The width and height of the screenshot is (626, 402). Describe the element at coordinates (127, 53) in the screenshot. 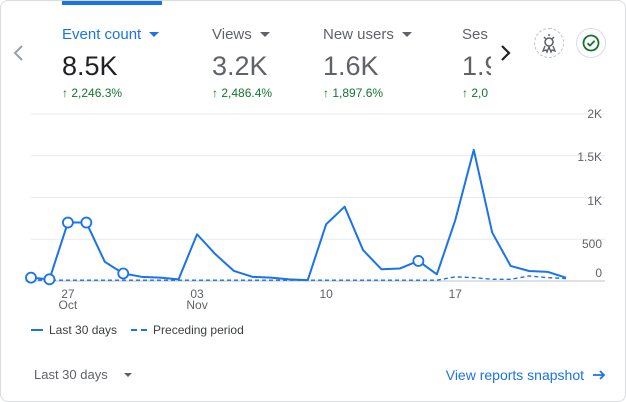

I see `tab-event-count: Event count 8.5K ↑ 2,246.3%` at that location.